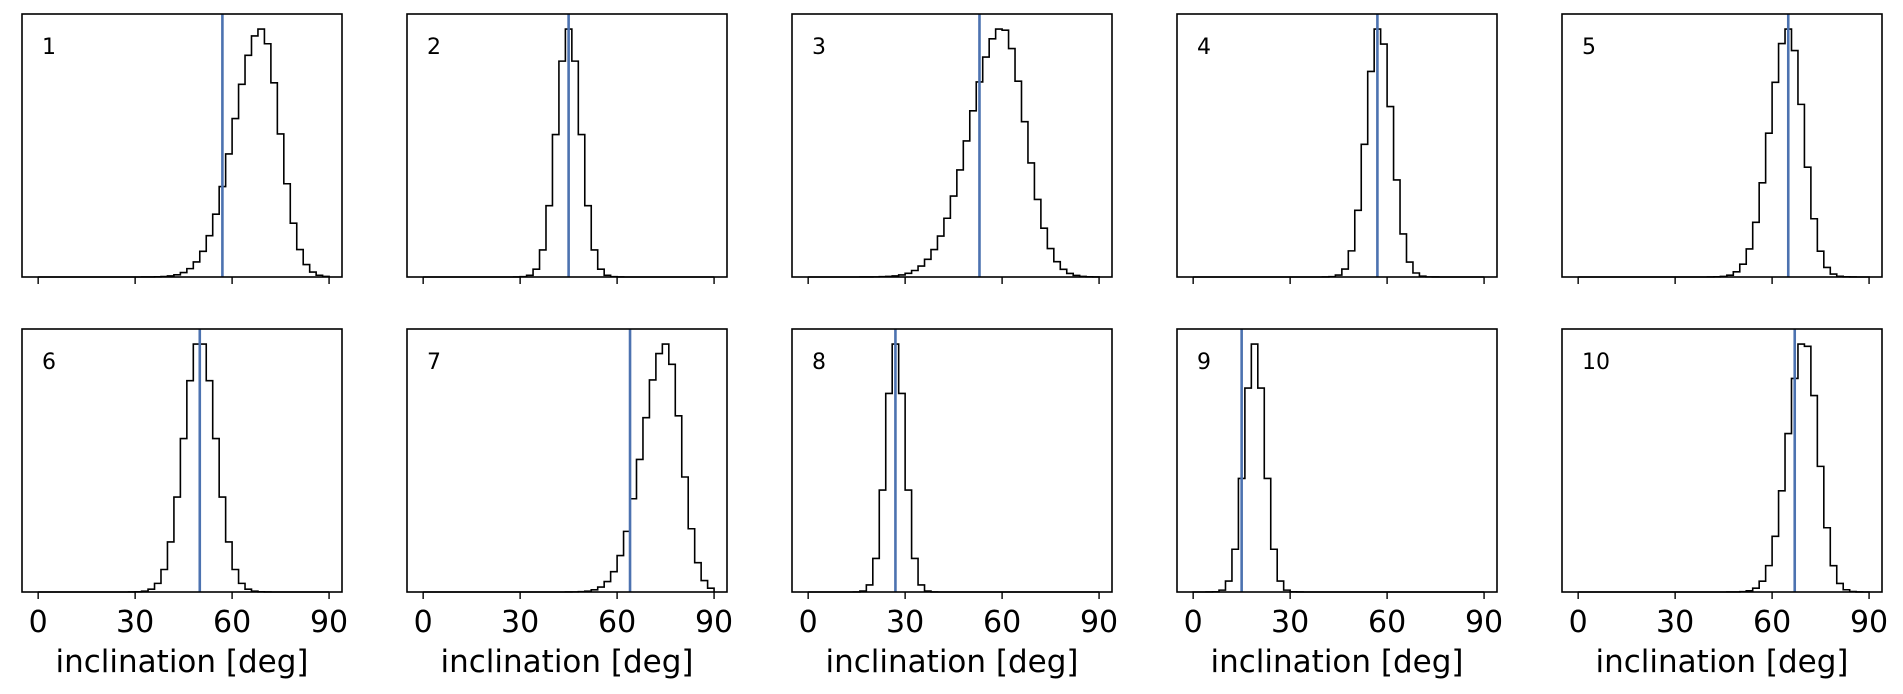 The width and height of the screenshot is (1903, 694). Describe the element at coordinates (1204, 362) in the screenshot. I see `panel-label-9: 9` at that location.